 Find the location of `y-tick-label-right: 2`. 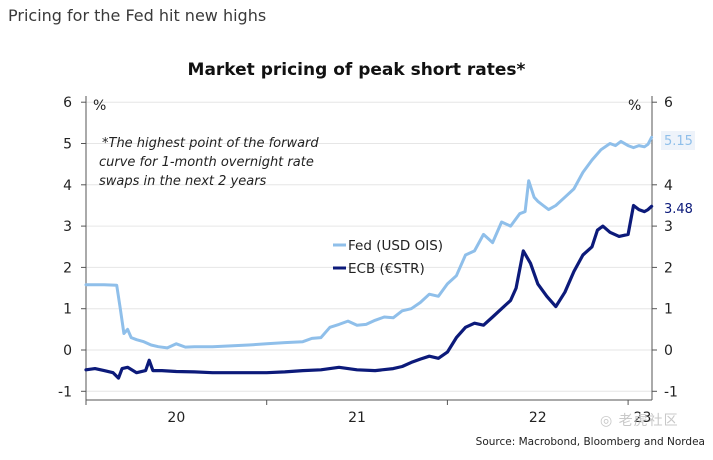

y-tick-label-right: 2 is located at coordinates (668, 268).